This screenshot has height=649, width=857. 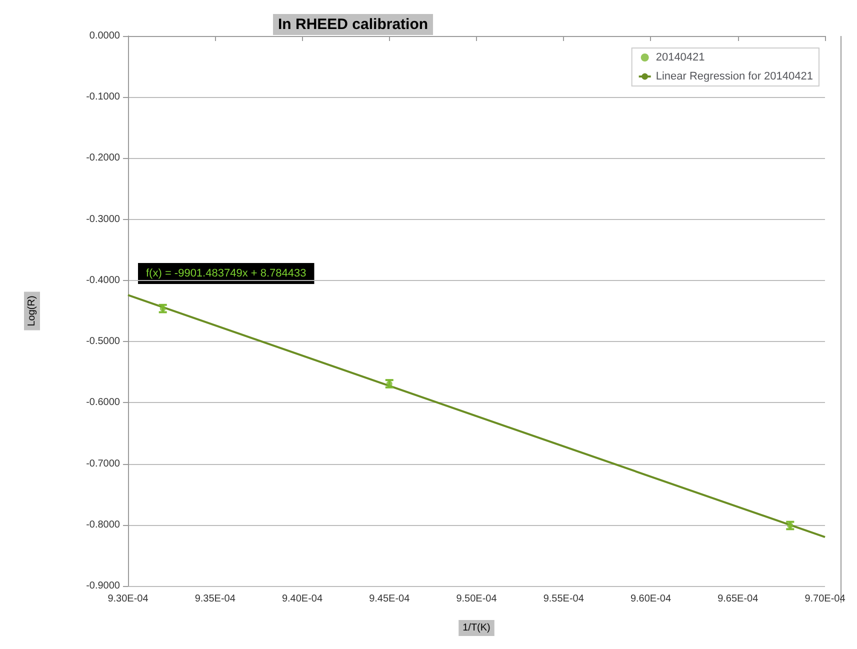 I want to click on y-tick-label: -0.3000, so click(x=103, y=219).